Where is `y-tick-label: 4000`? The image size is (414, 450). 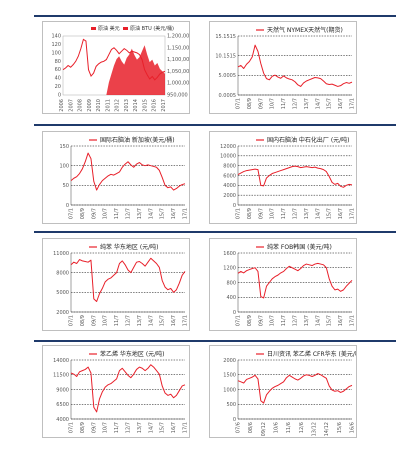
y-tick-label: 4000 is located at coordinates (62, 420).